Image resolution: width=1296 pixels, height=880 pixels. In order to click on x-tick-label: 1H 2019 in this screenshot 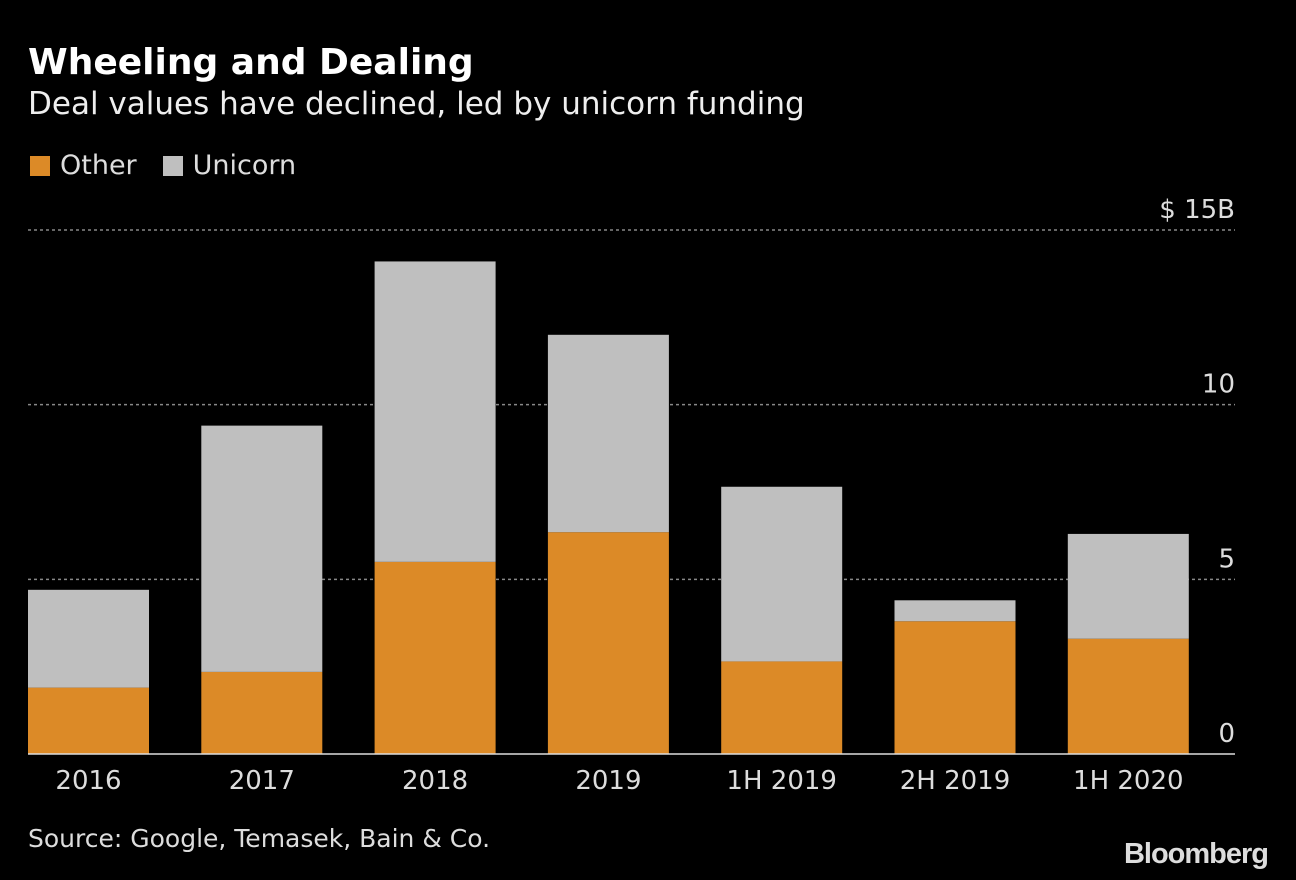, I will do `click(781, 781)`.